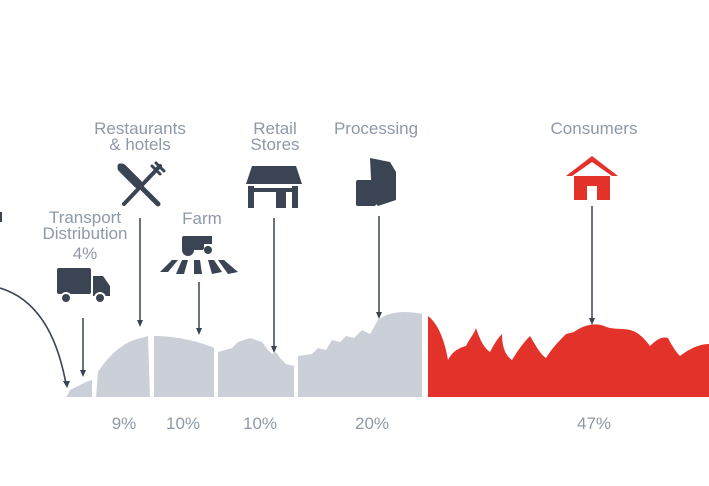  Describe the element at coordinates (360, 355) in the screenshot. I see `heap-processing` at that location.